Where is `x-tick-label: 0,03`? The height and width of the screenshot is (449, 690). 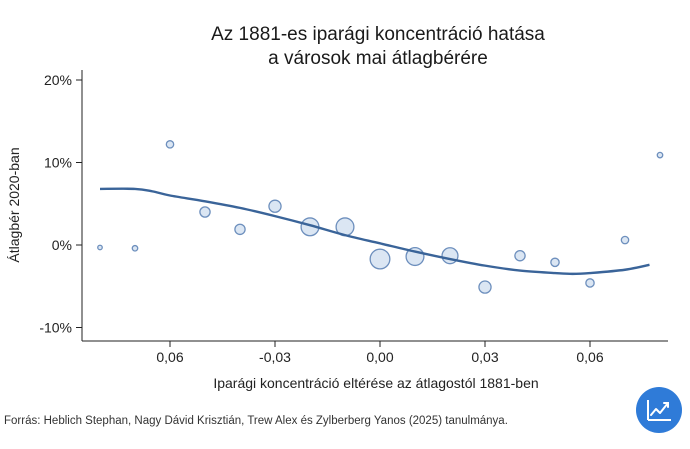
x-tick-label: 0,03 is located at coordinates (484, 357).